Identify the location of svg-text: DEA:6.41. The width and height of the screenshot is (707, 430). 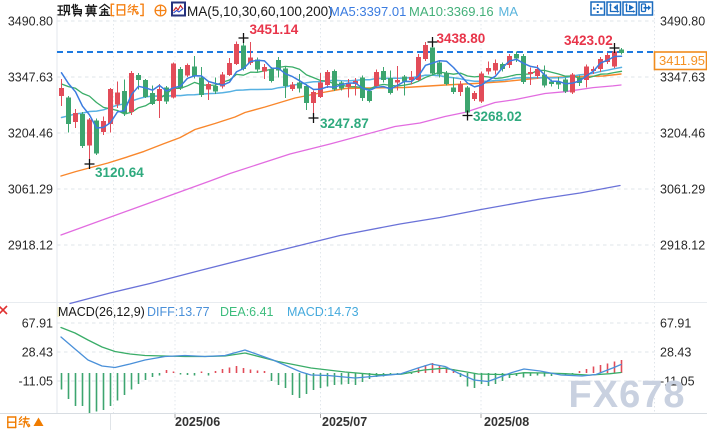
(247, 312).